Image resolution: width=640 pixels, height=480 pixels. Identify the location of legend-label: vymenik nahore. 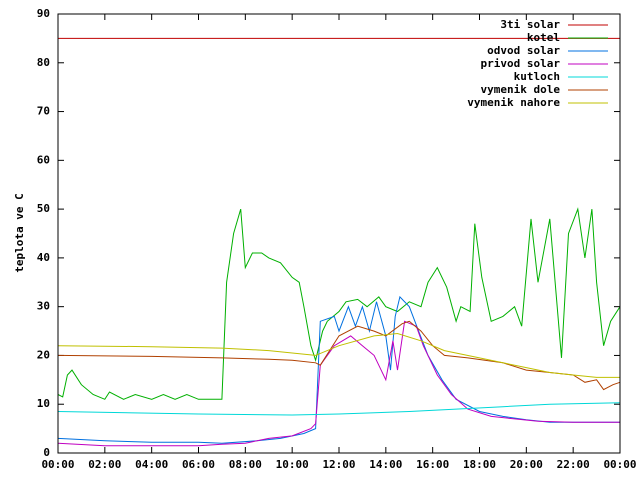
(513, 102).